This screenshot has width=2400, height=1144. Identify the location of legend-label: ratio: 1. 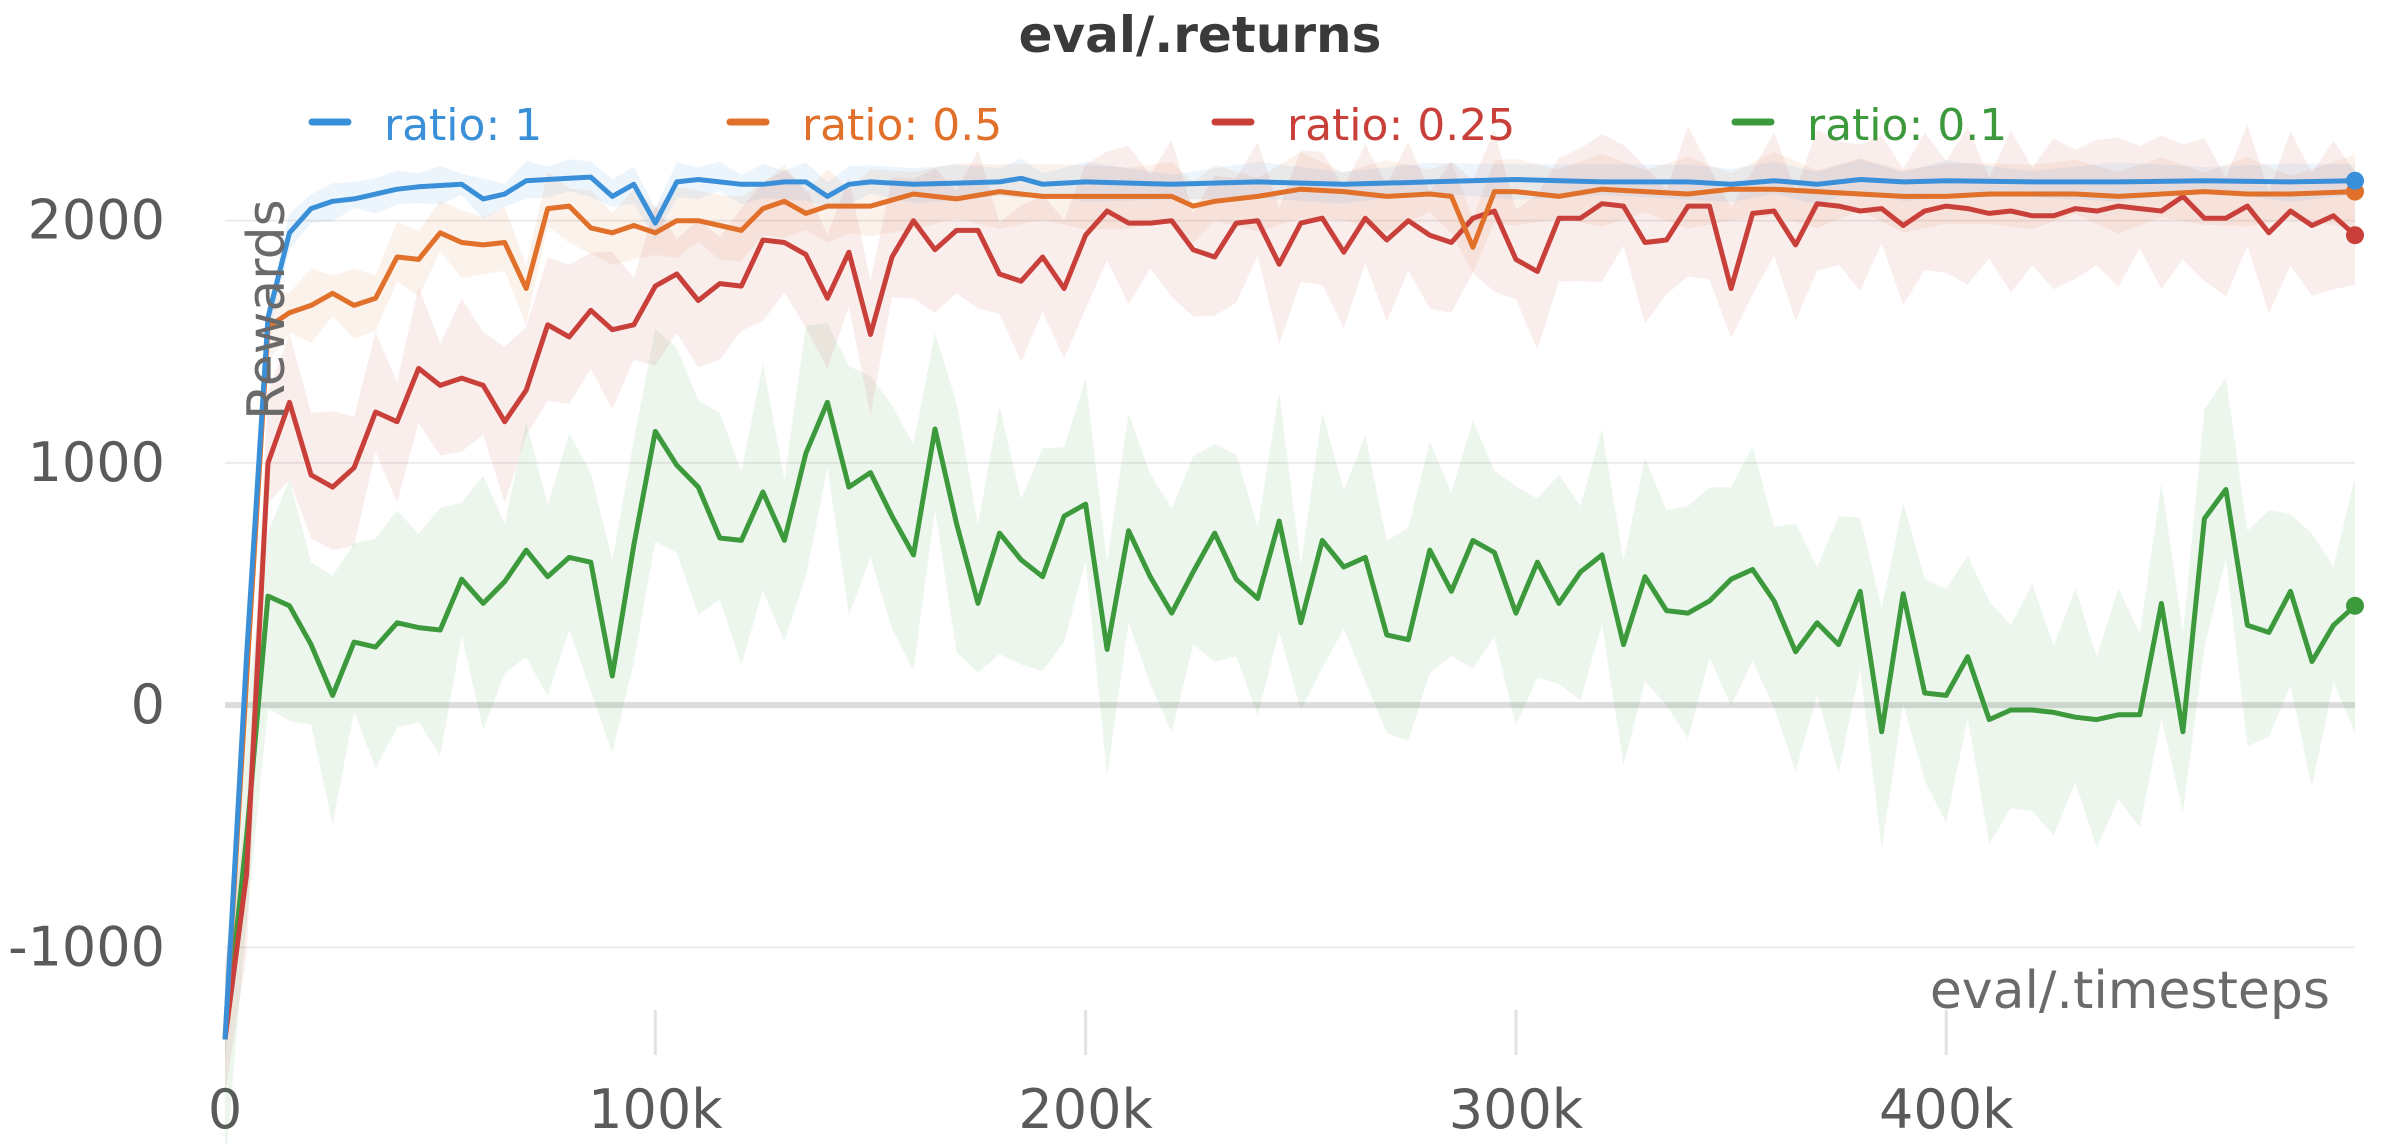
(463, 125).